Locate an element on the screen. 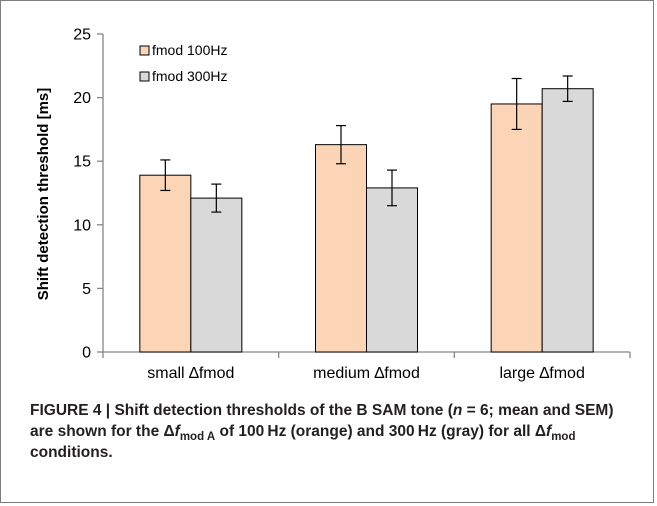 The height and width of the screenshot is (506, 657). caption-f-2: f is located at coordinates (549, 431).